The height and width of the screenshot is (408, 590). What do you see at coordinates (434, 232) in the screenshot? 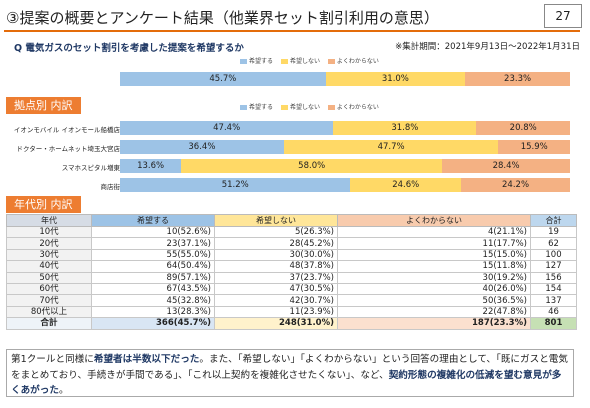
I see `cell-unknown: 4(21.1%)` at bounding box center [434, 232].